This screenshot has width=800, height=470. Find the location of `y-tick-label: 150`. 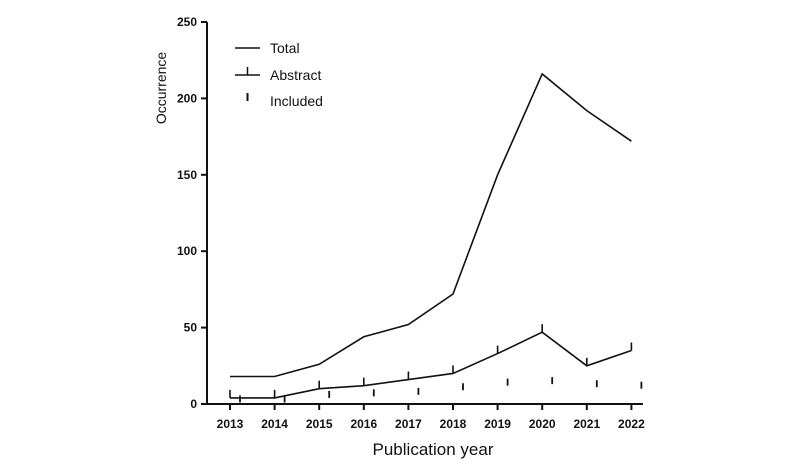

y-tick-label: 150 is located at coordinates (187, 175).